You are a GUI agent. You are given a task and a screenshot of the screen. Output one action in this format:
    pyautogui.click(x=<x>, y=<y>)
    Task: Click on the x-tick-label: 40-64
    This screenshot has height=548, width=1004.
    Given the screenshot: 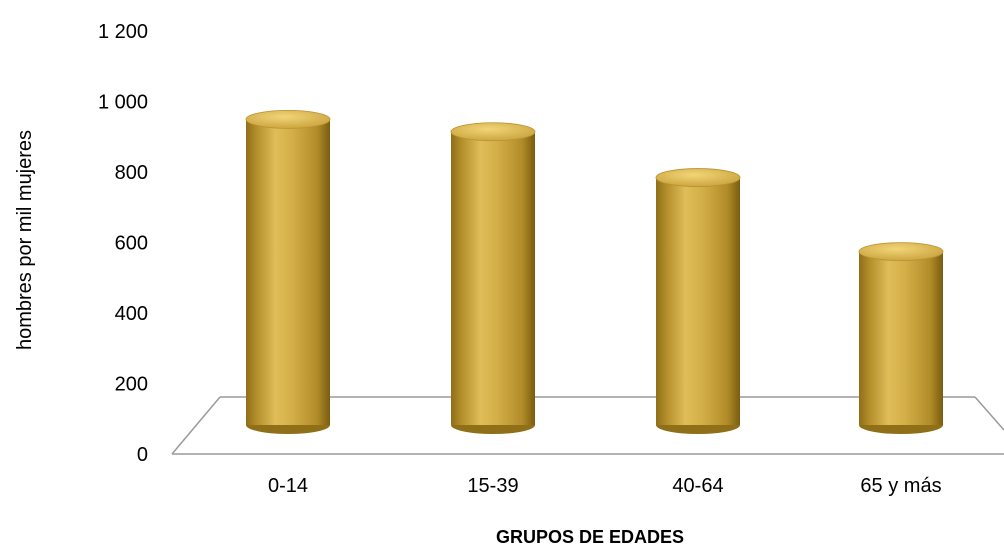 What is the action you would take?
    pyautogui.click(x=697, y=486)
    